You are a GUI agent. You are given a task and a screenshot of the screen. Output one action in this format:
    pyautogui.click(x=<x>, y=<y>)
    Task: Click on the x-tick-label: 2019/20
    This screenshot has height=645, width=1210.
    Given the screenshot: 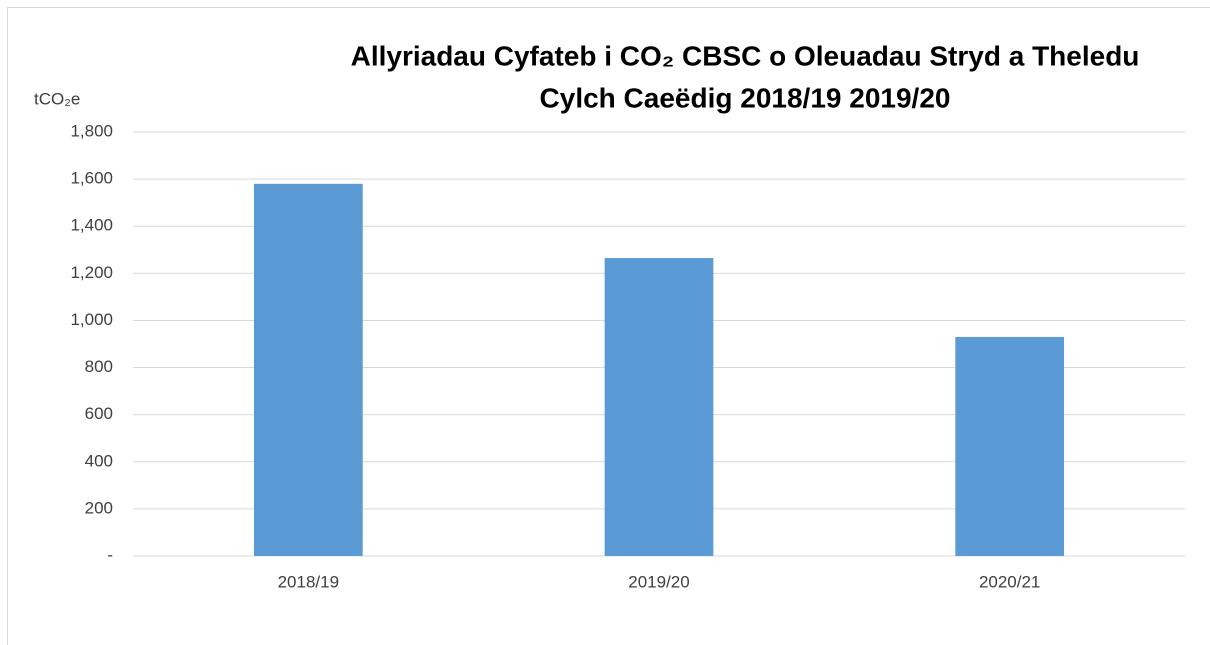 What is the action you would take?
    pyautogui.click(x=658, y=581)
    